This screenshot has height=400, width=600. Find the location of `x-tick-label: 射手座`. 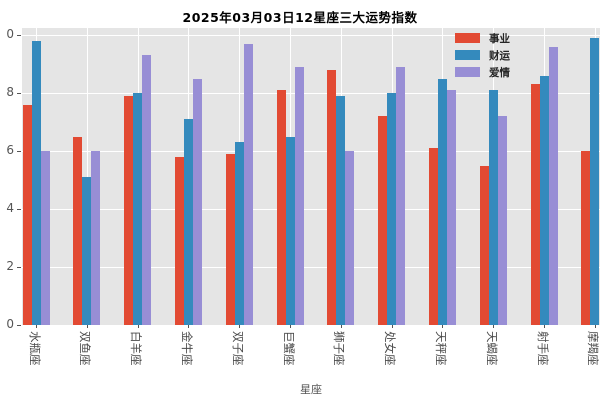

x-tick-label: 射手座 is located at coordinates (542, 348).